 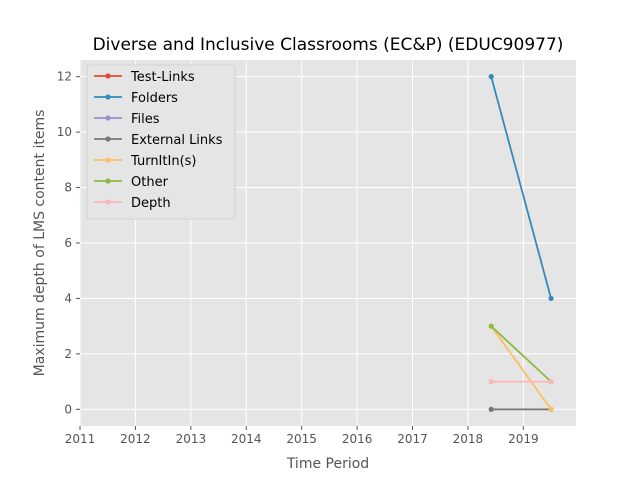 I want to click on legend-label: Folders, so click(x=154, y=98).